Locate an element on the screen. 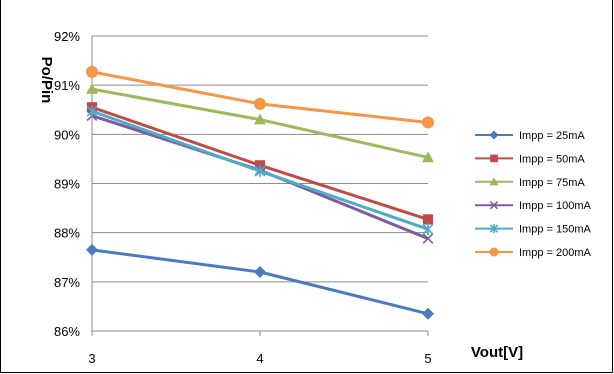 The height and width of the screenshot is (374, 614). legend-label: Impp = 75mA is located at coordinates (552, 183).